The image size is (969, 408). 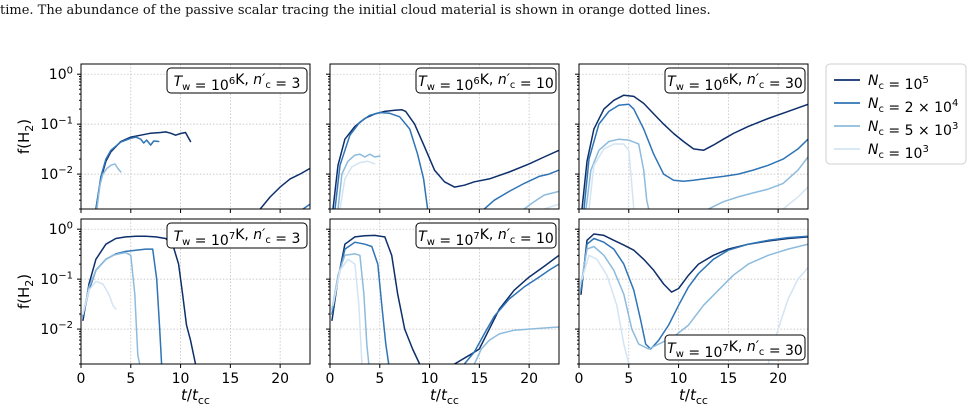 I want to click on panel-f: 0 5 10 15 20 Tw = 107K, n′c = 30 t/tcc, so click(x=692, y=312).